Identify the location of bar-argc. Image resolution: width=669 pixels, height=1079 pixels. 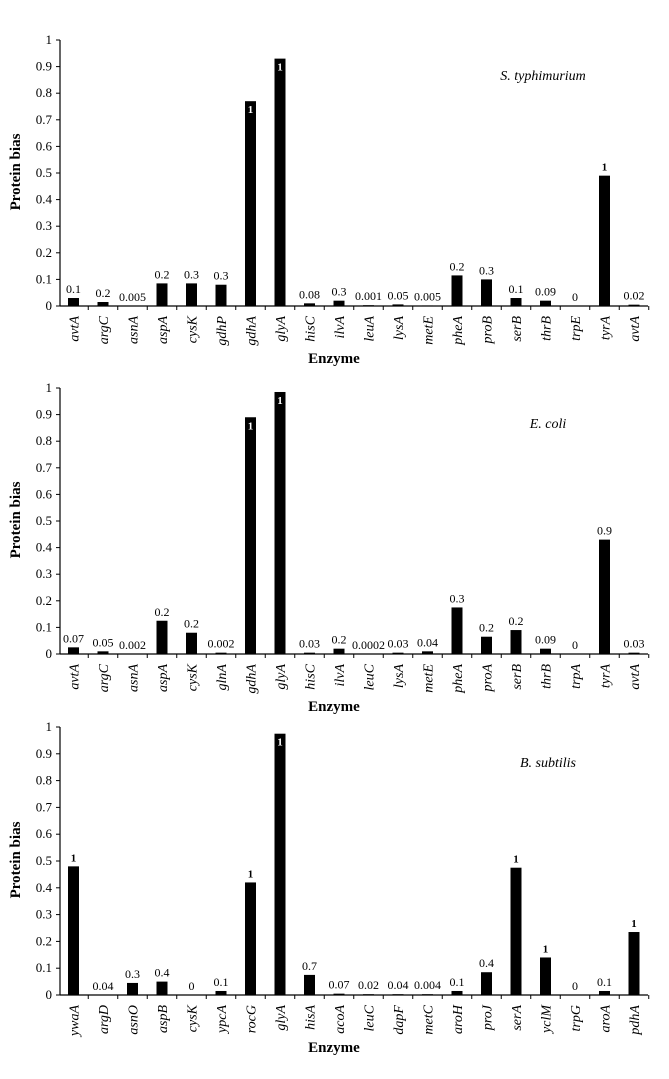
(103, 304).